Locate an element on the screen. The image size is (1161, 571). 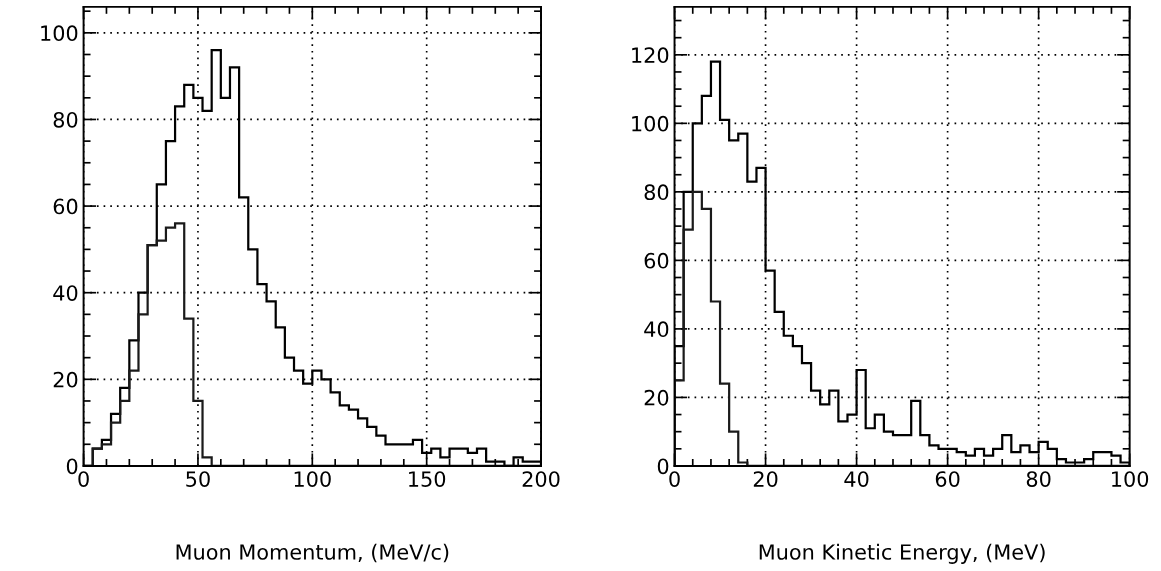
x-tick-label: 60 is located at coordinates (947, 479).